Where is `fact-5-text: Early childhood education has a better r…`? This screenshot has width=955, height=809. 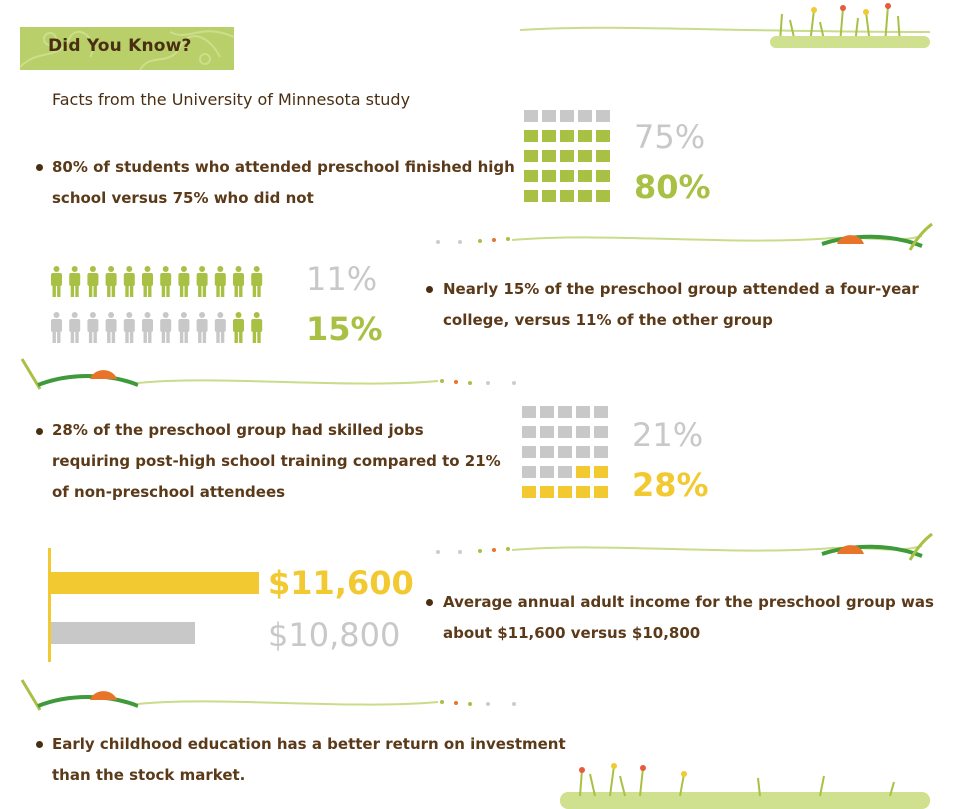
fact-5-text: Early childhood education has a better r… is located at coordinates (309, 759).